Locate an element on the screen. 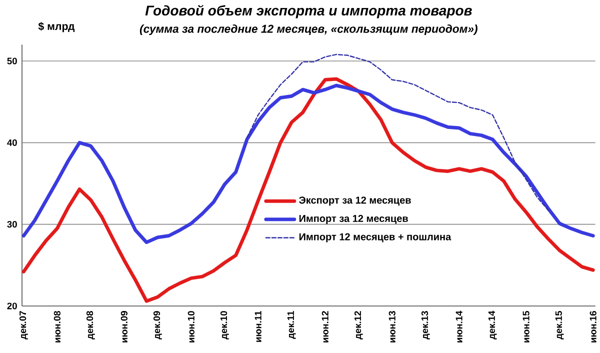 The width and height of the screenshot is (600, 353). chart-title: Годовой объем экспорта и импорта товаров is located at coordinates (308, 11).